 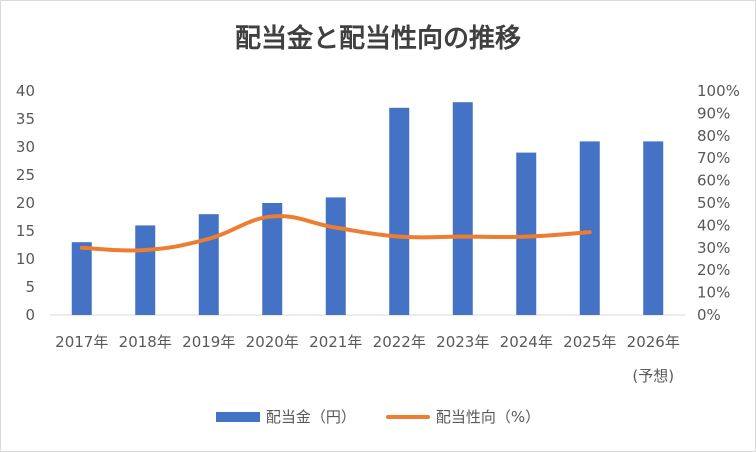 I want to click on right-tick-label: 90%, so click(x=713, y=113).